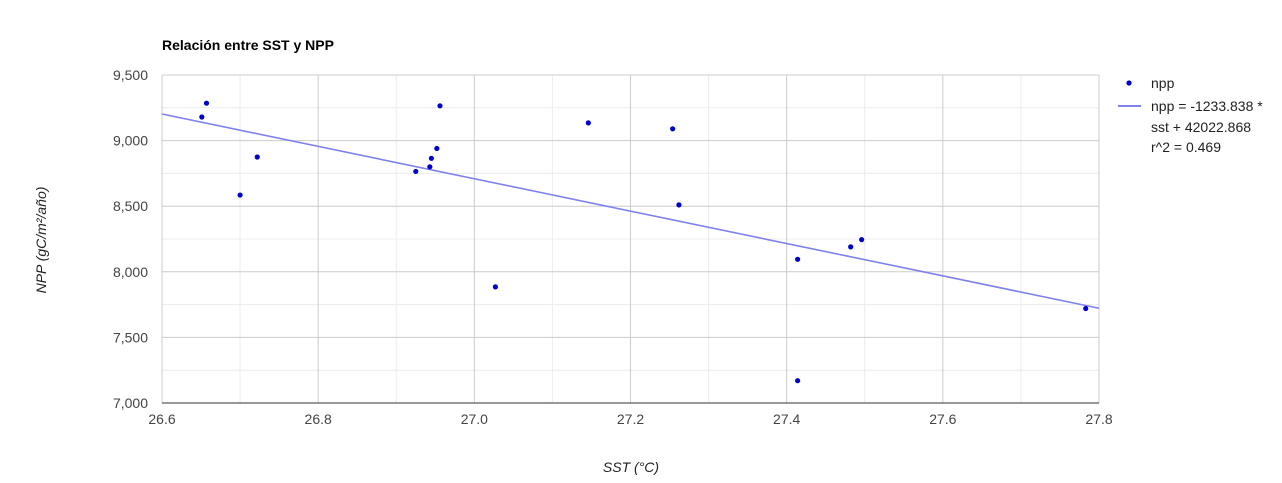  Describe the element at coordinates (130, 403) in the screenshot. I see `y-tick-label: 7,000` at that location.